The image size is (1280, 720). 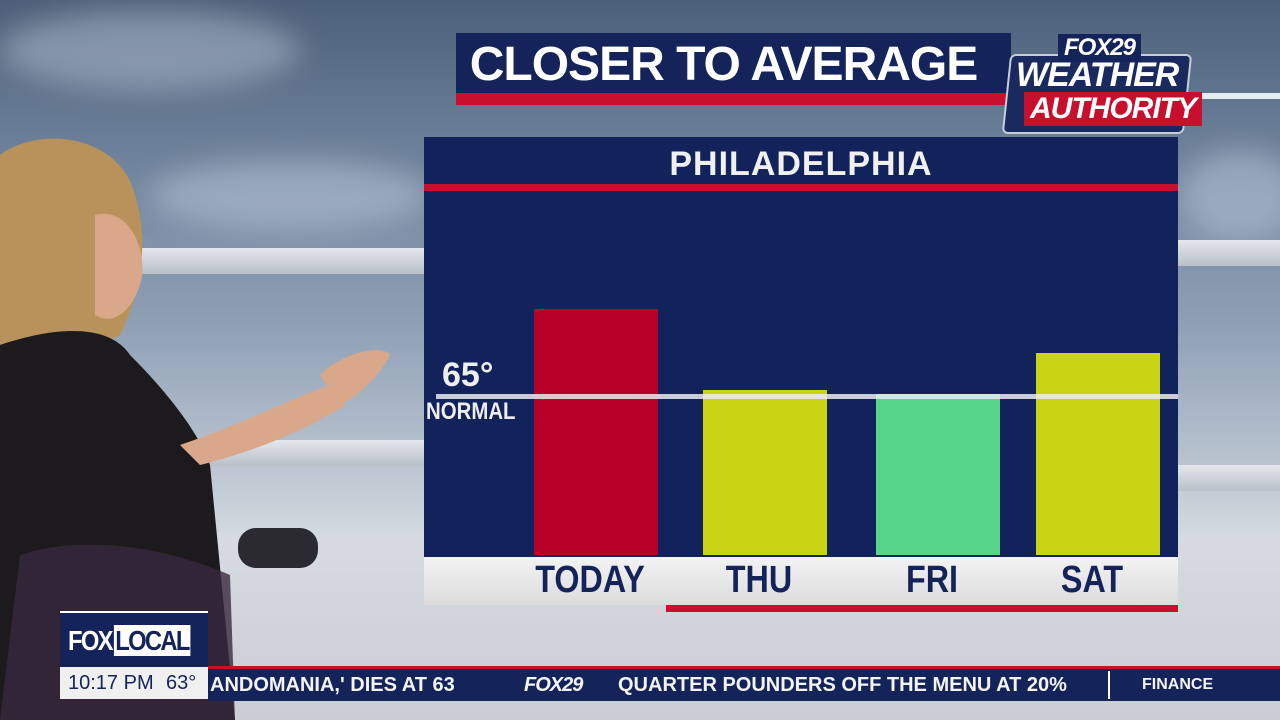 I want to click on decorative-line, so click(x=1233, y=96).